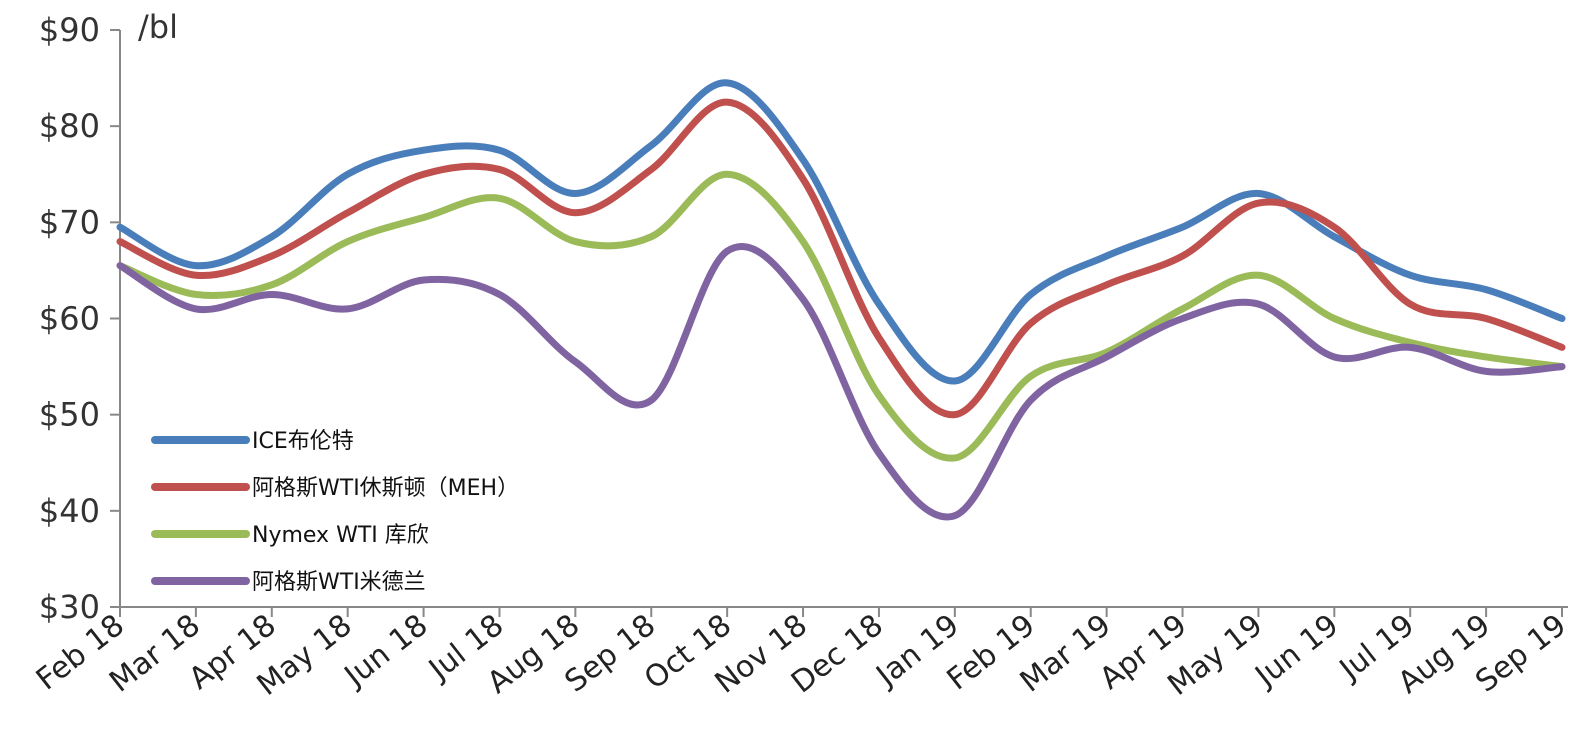  What do you see at coordinates (1297, 651) in the screenshot?
I see `x-tick-label: Jun 19` at bounding box center [1297, 651].